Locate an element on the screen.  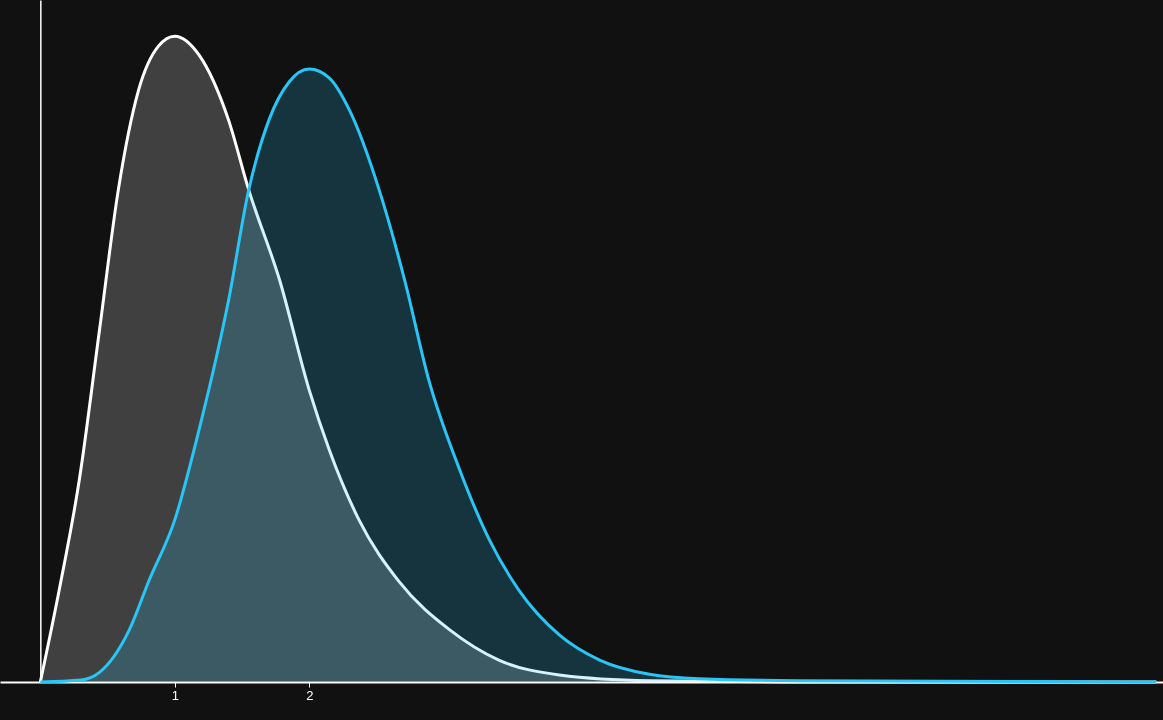
x-tick-label: 2 is located at coordinates (310, 695).